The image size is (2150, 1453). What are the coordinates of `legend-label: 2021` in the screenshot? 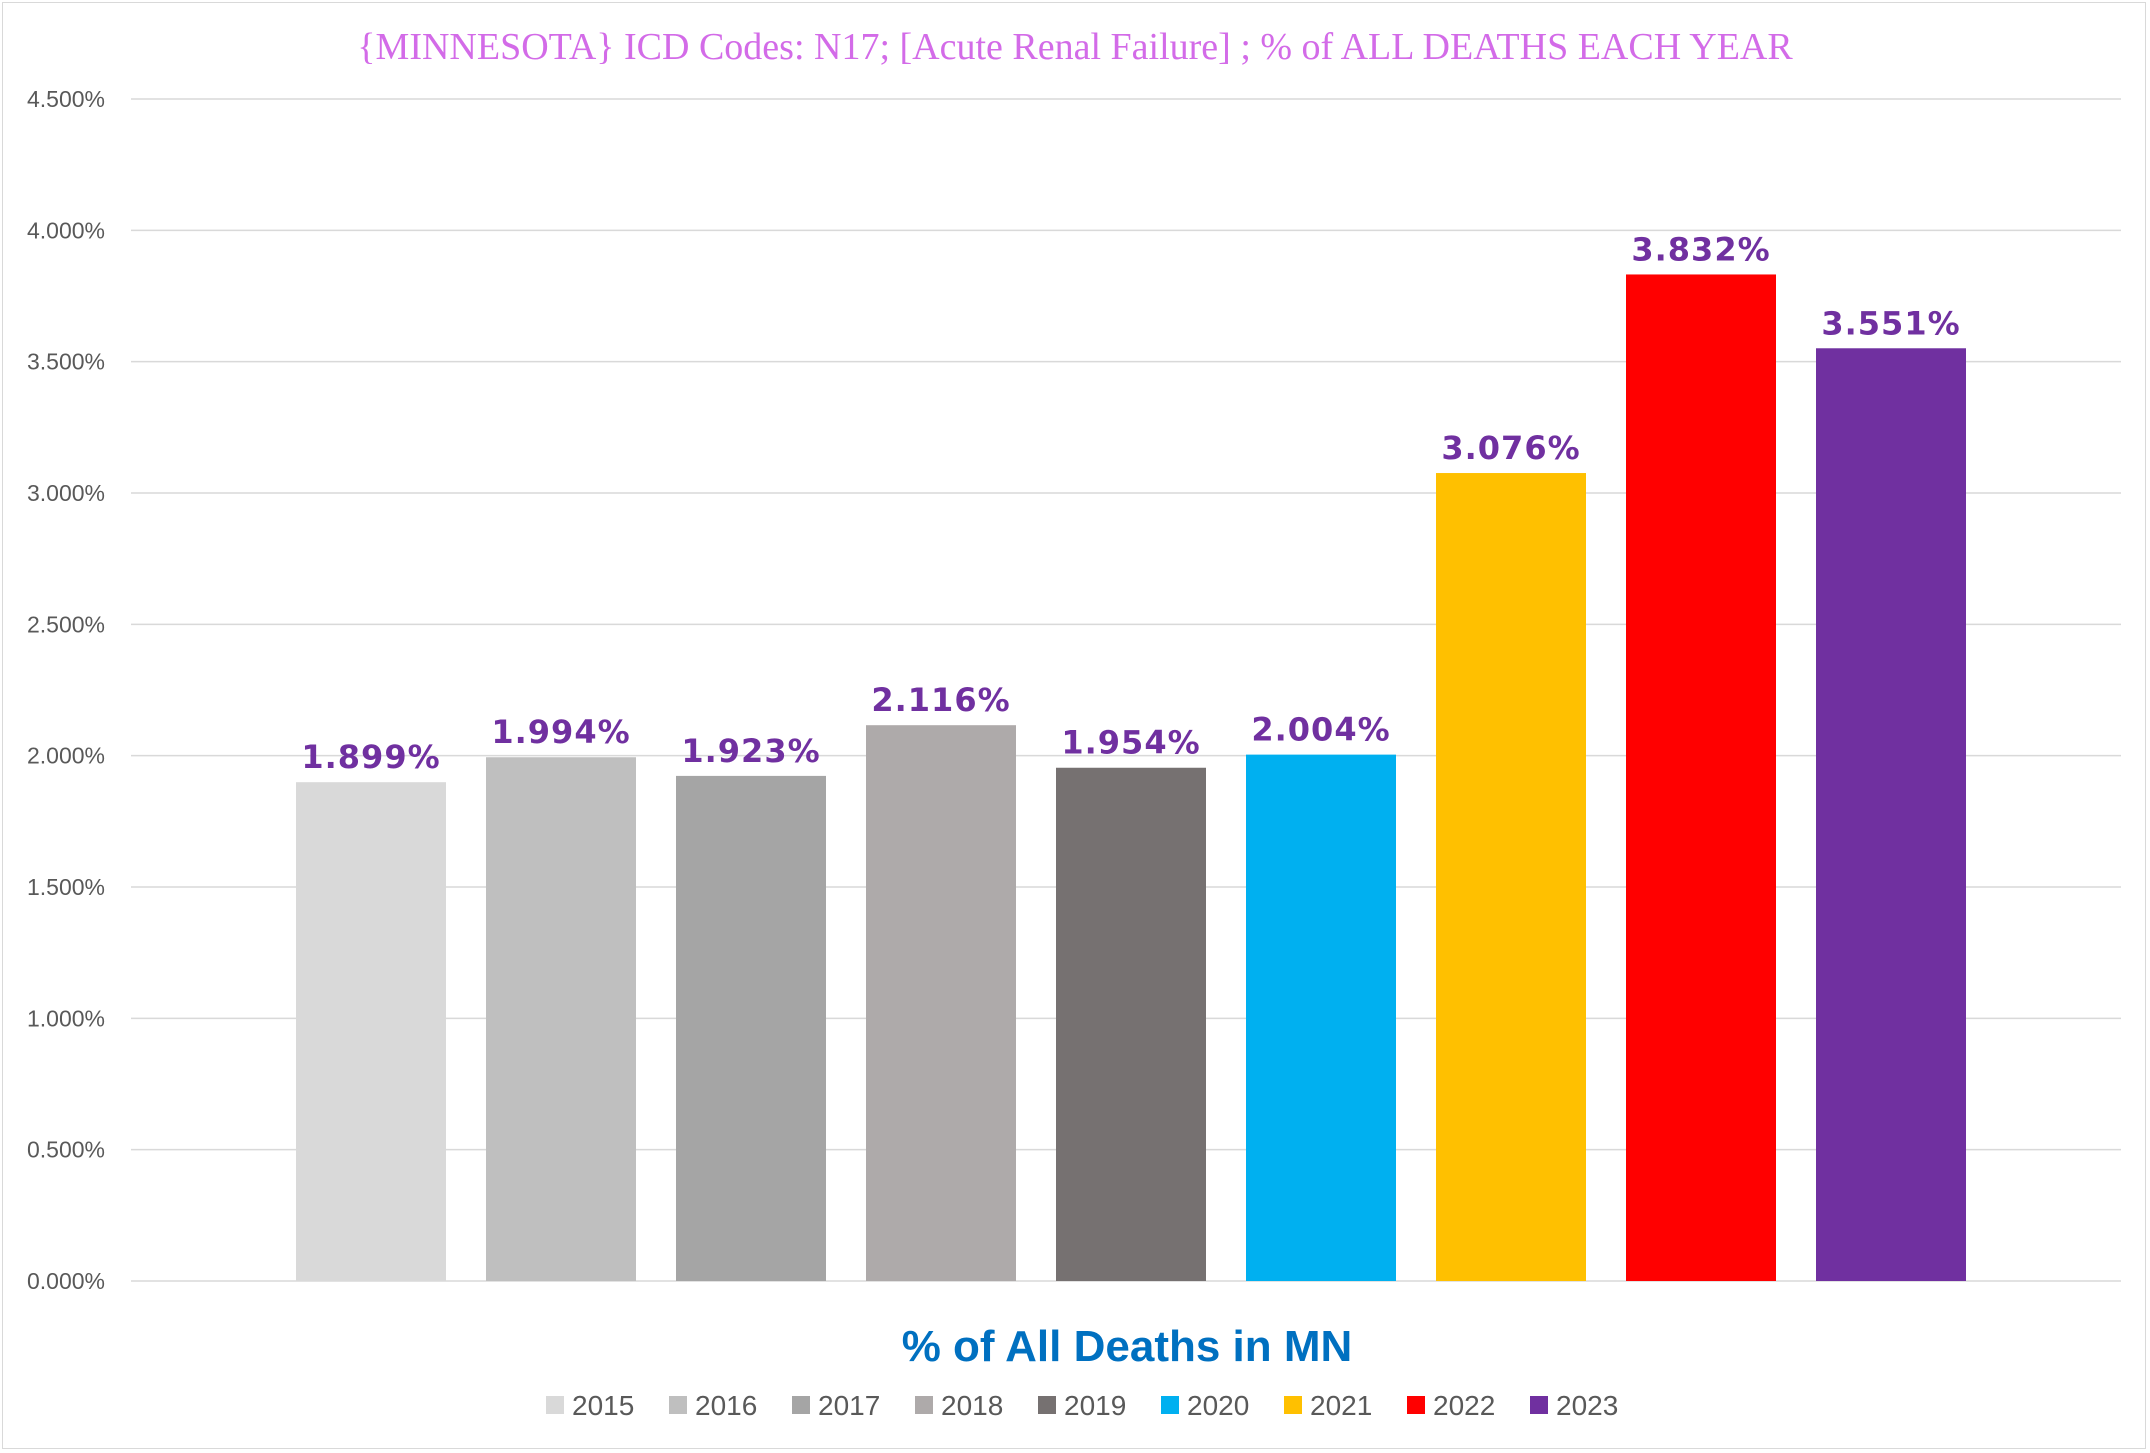 It's located at (1341, 1405).